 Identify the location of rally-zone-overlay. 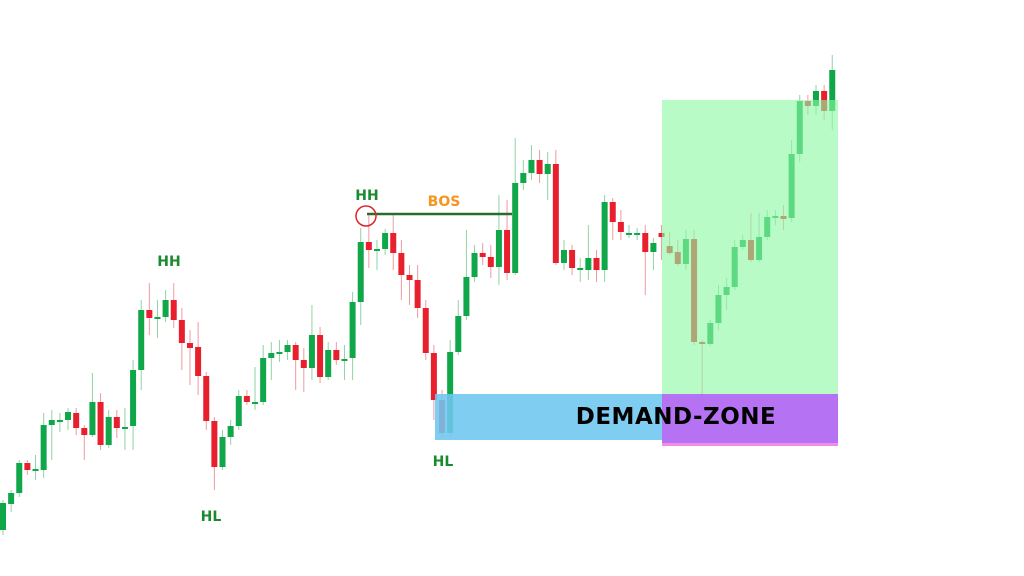
(750, 273).